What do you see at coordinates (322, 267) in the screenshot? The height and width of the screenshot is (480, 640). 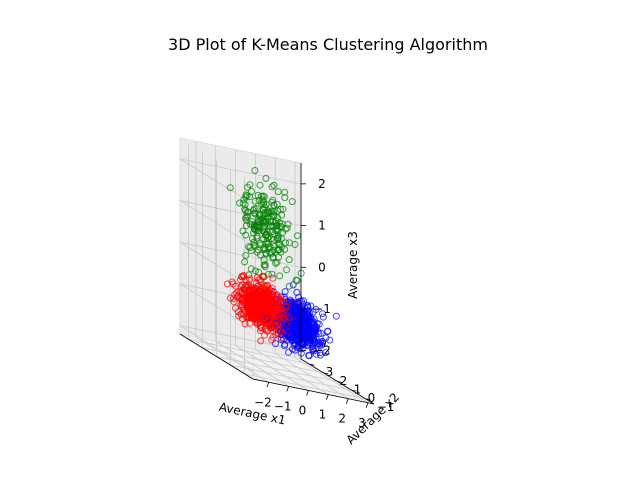 I see `z-tick-label: 0` at bounding box center [322, 267].